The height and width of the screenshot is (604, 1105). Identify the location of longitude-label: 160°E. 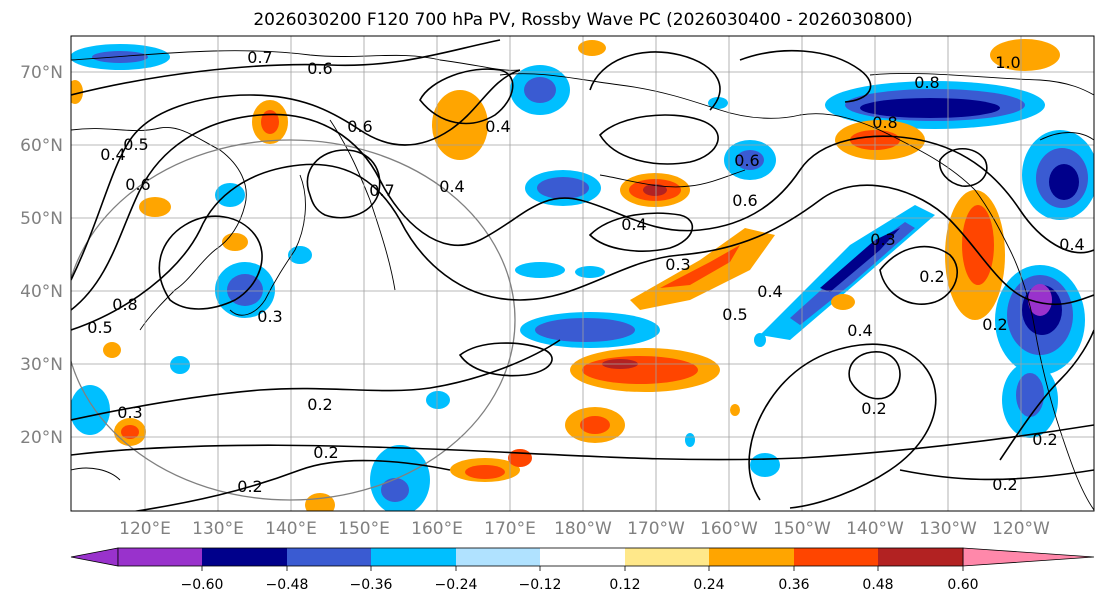
(437, 529).